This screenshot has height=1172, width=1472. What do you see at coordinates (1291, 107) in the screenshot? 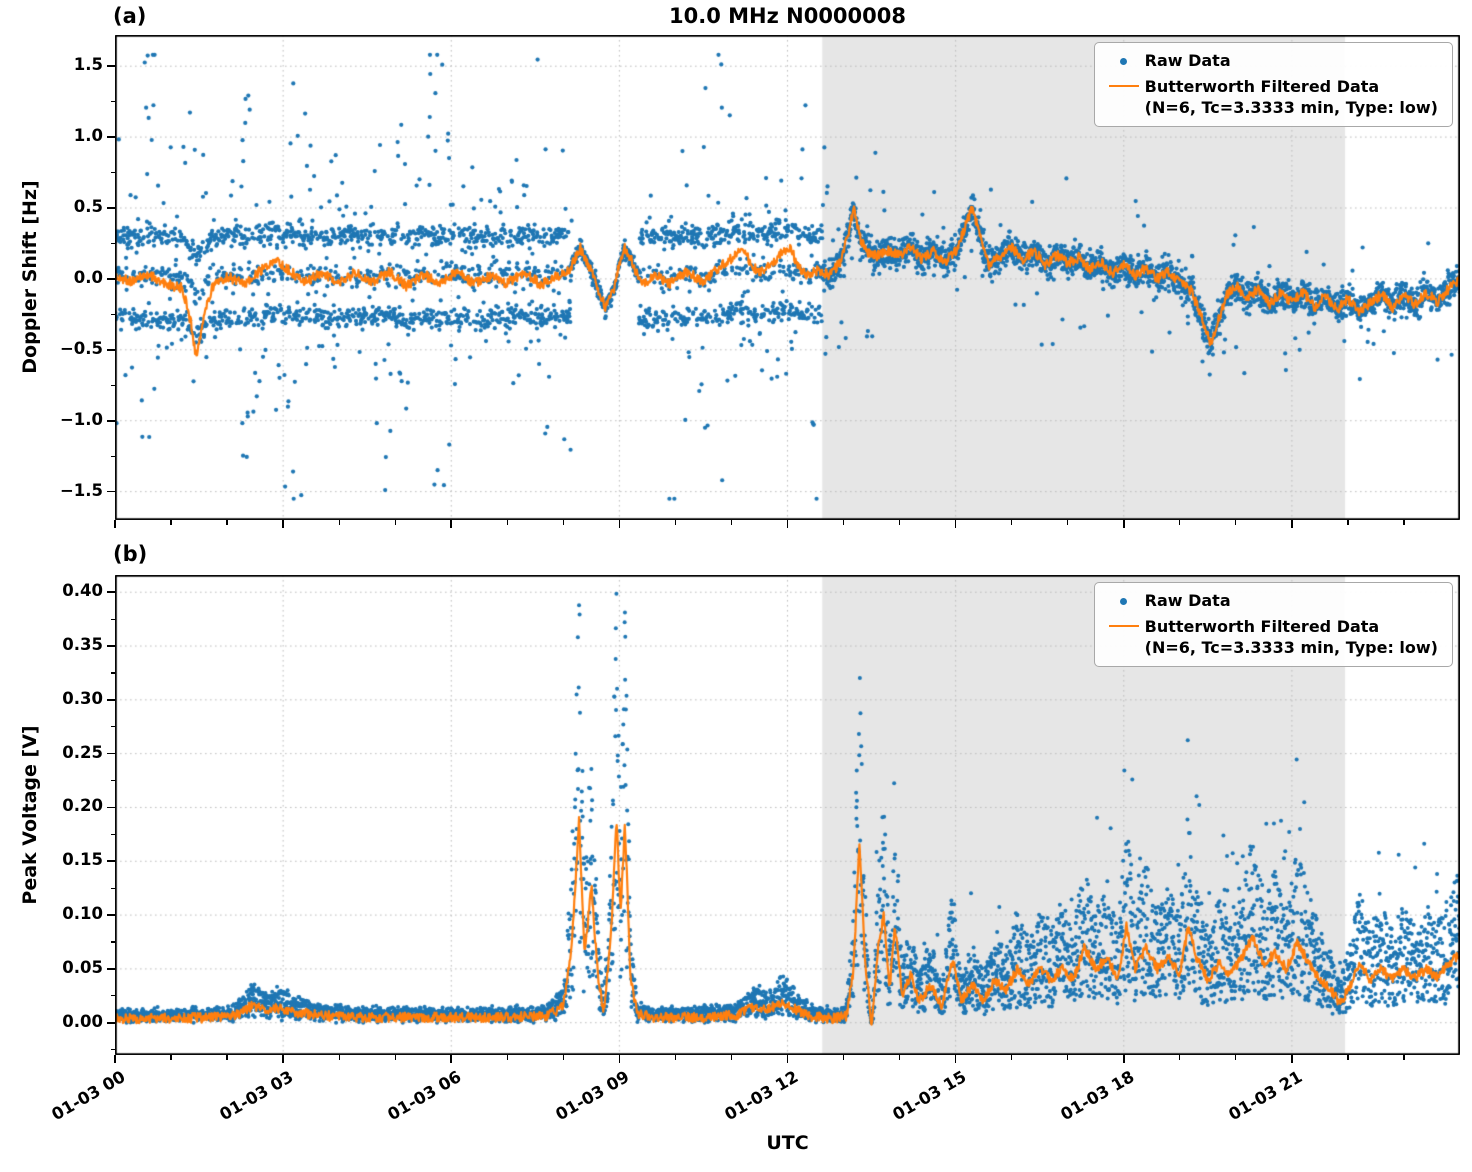
I see `legend-filtered-label-line2: (N=6, Tc=3.3333 min, Type: low)` at bounding box center [1291, 107].